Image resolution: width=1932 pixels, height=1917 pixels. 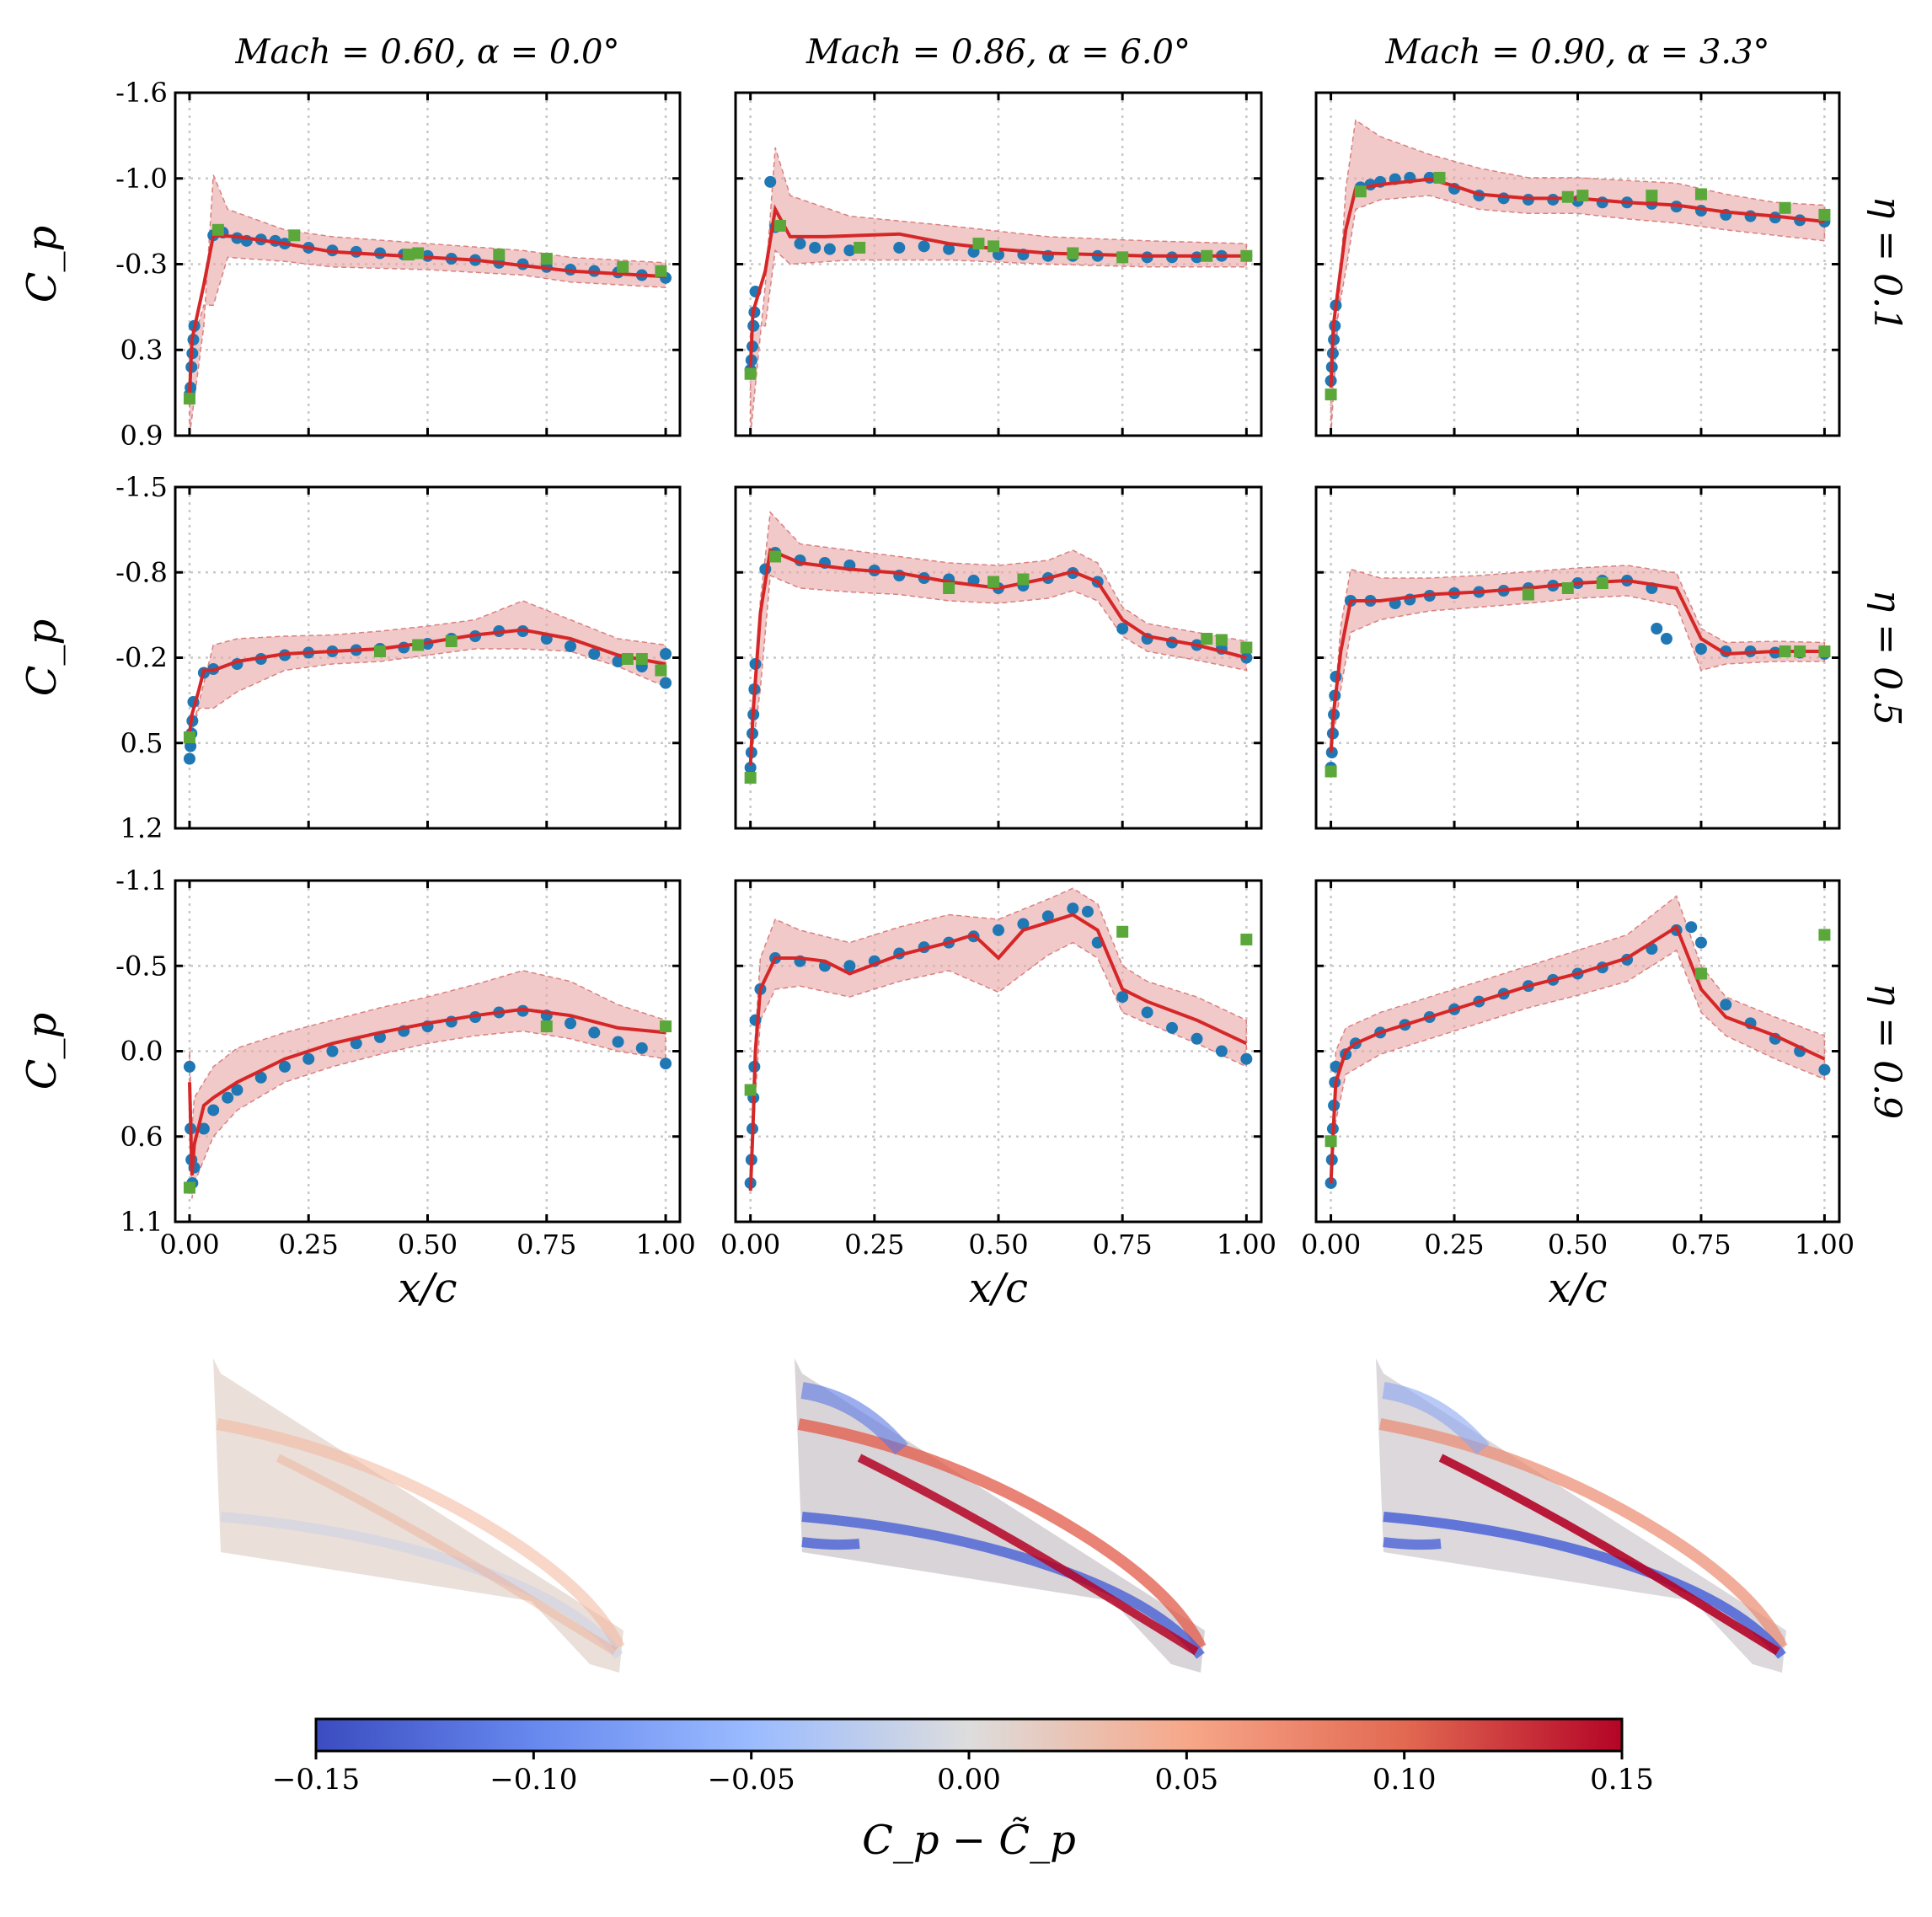 I want to click on colorbar-tick-label: −0.10, so click(x=533, y=1780).